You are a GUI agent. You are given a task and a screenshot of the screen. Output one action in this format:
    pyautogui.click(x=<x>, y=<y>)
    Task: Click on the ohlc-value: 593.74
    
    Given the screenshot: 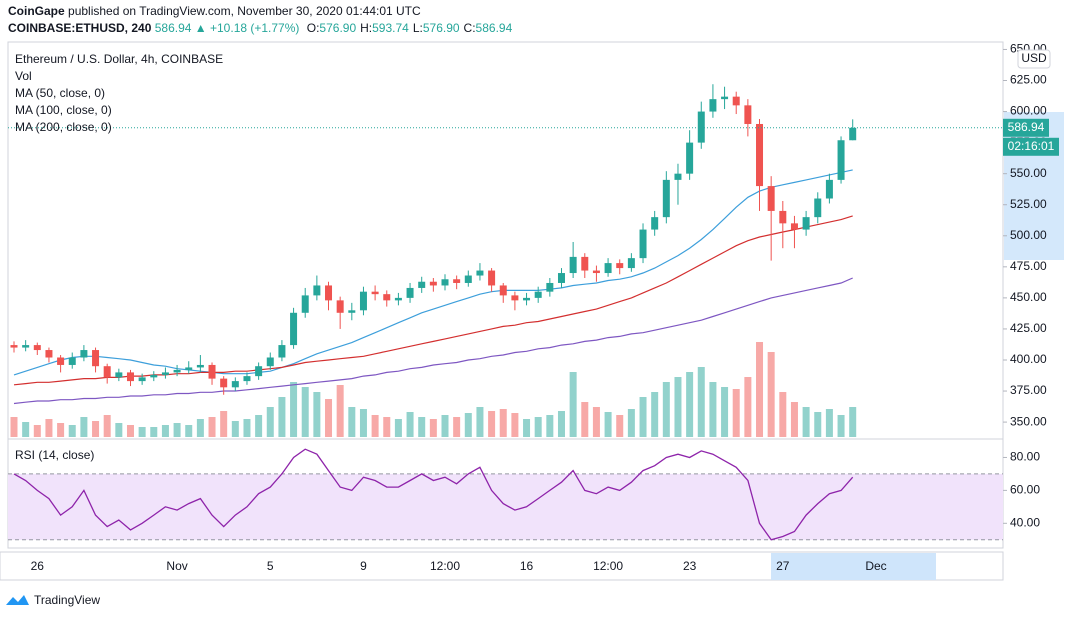 What is the action you would take?
    pyautogui.click(x=390, y=28)
    